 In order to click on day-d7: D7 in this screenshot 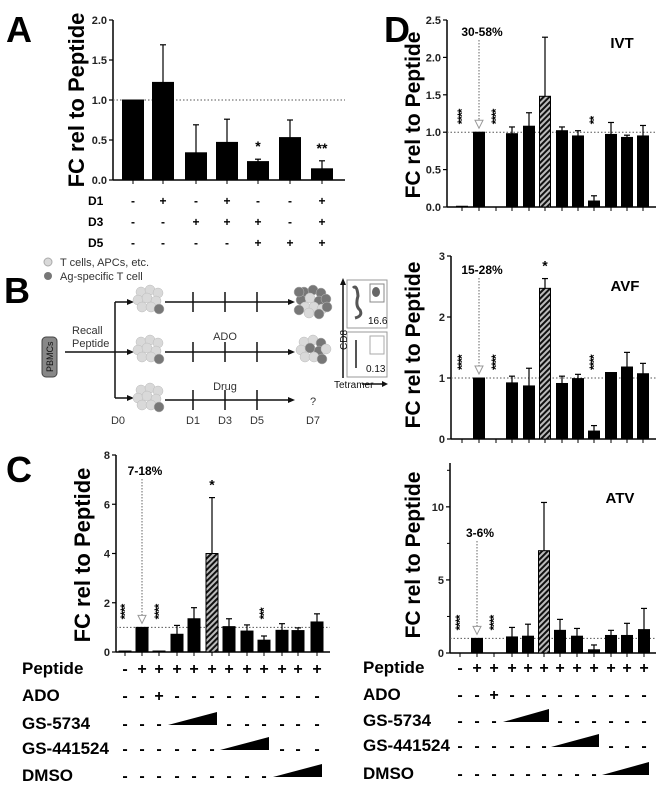, I will do `click(313, 421)`.